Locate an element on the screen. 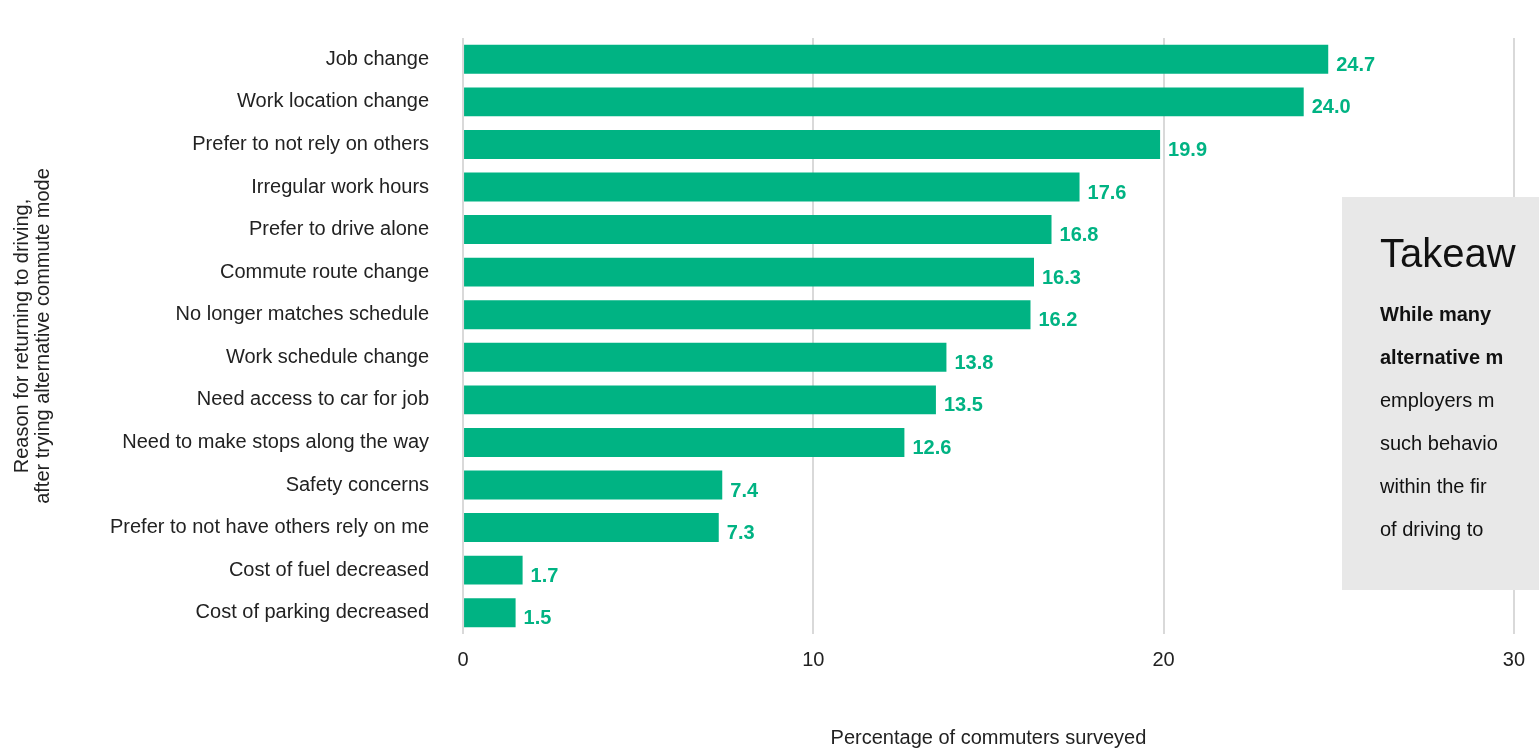  y-tick-label: Safety concerns is located at coordinates (357, 483).